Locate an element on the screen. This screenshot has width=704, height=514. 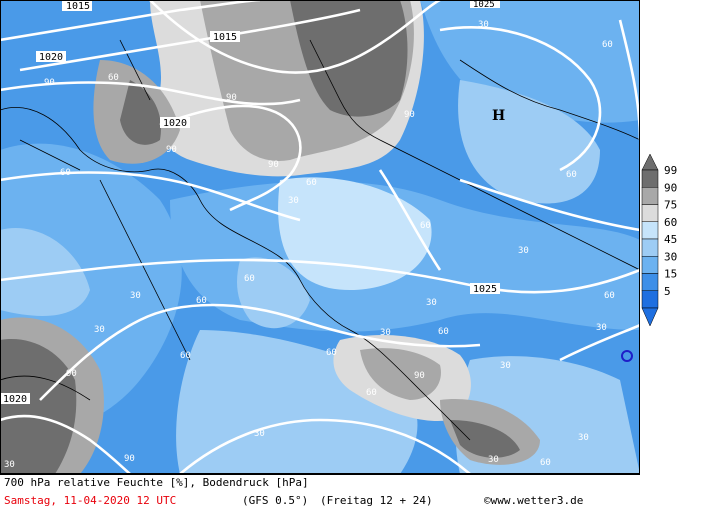
high-pressure-marker: H is located at coordinates (498, 116).